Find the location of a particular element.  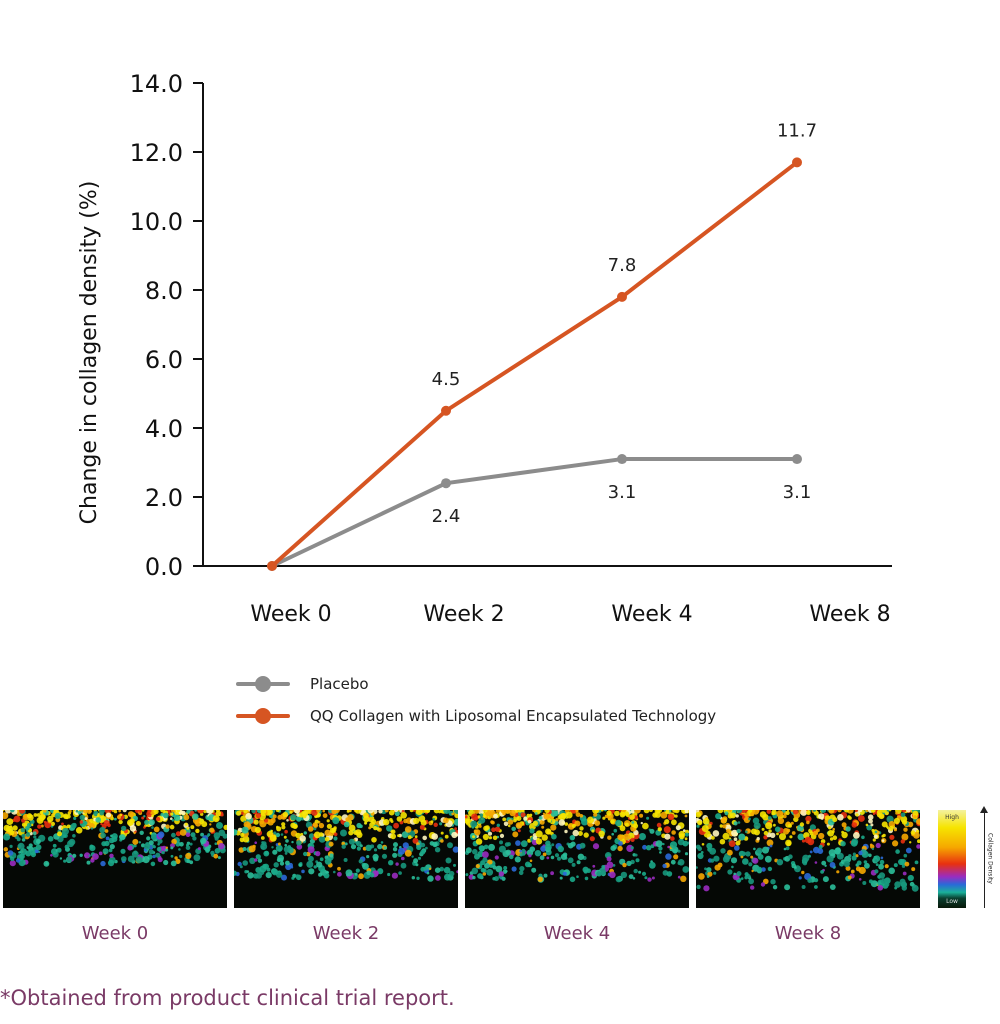

data-label: 4.5 is located at coordinates (446, 379).